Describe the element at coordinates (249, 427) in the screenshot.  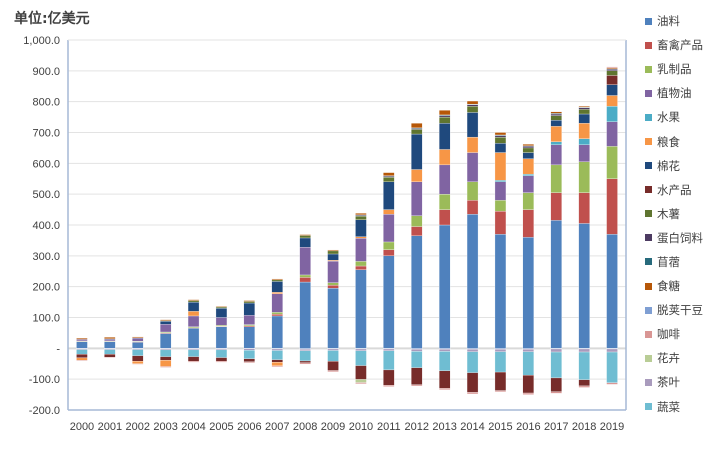
I see `x-tick-label: 2006` at that location.